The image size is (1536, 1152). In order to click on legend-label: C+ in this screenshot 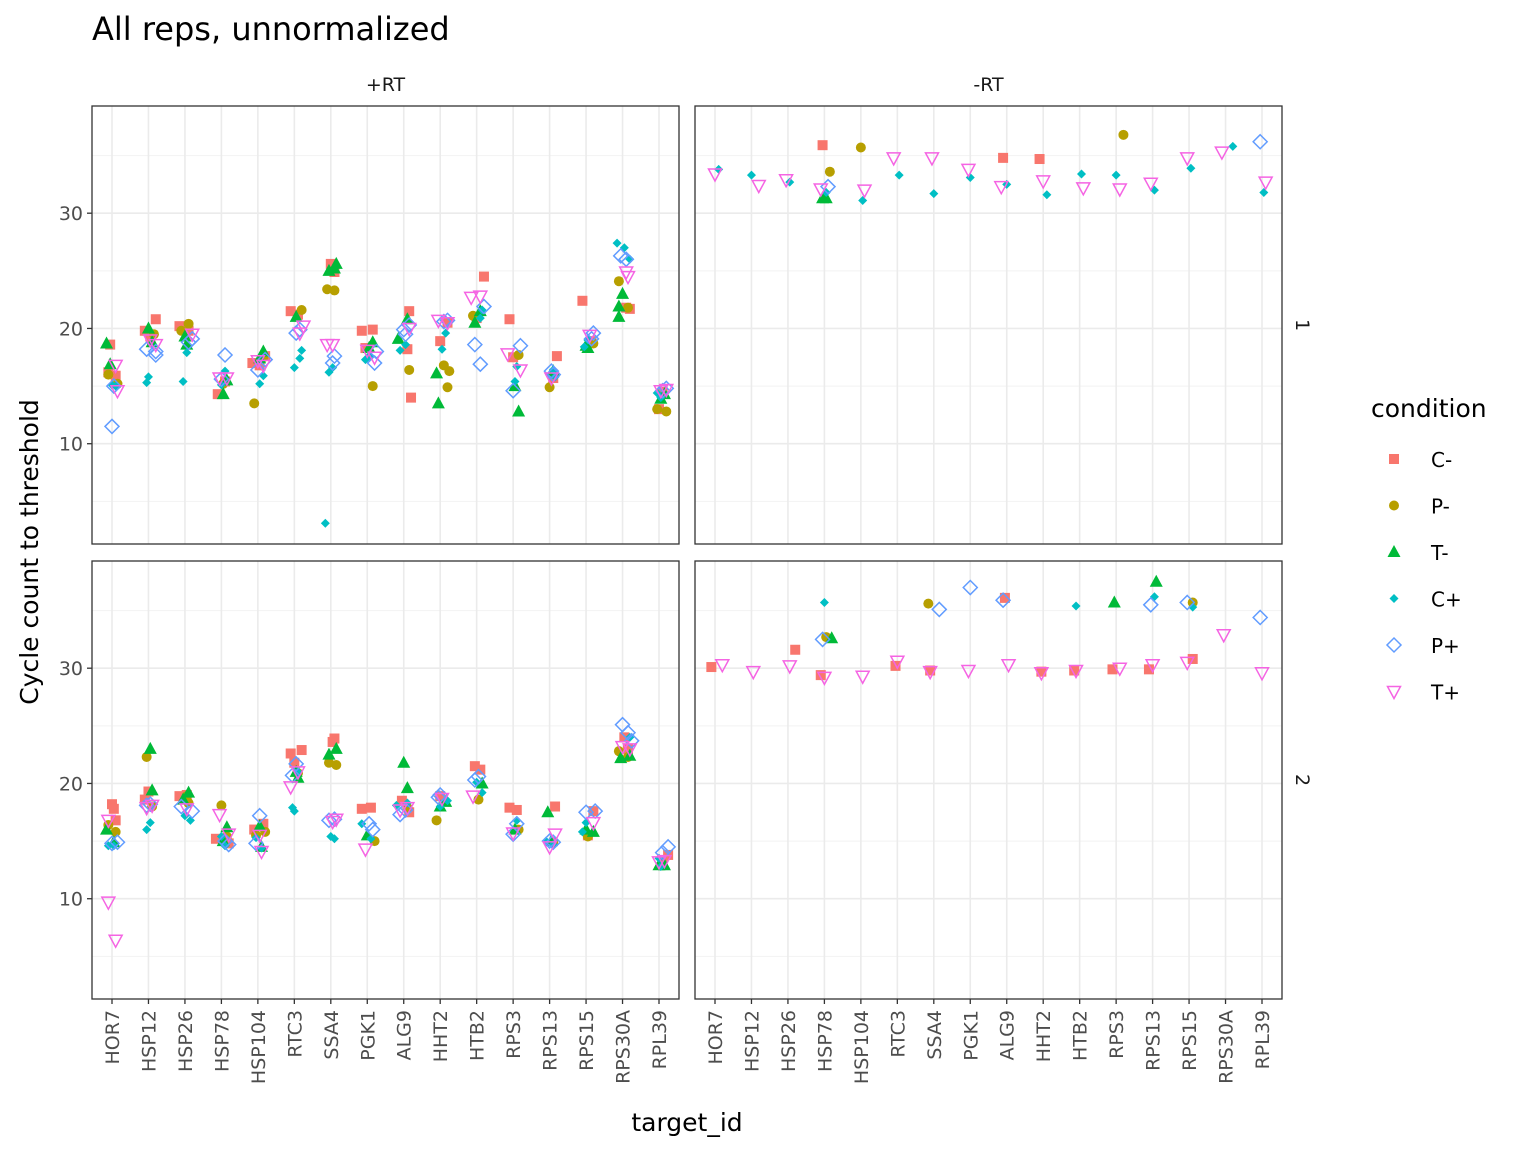, I will do `click(1446, 600)`.